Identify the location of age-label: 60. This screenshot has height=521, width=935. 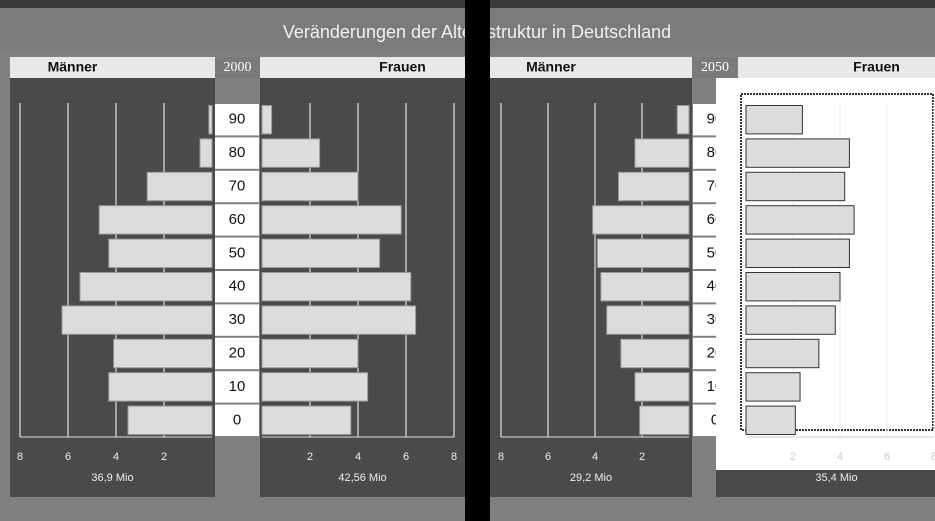
(237, 219).